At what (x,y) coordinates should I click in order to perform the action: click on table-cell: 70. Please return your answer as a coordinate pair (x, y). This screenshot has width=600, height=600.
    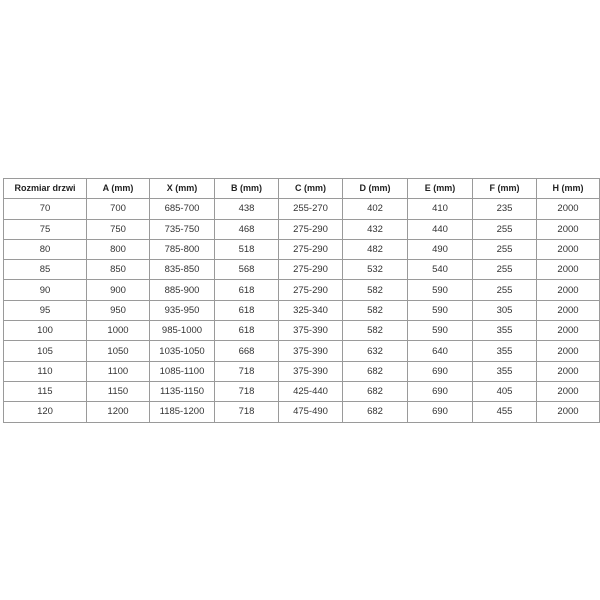
    Looking at the image, I should click on (45, 209).